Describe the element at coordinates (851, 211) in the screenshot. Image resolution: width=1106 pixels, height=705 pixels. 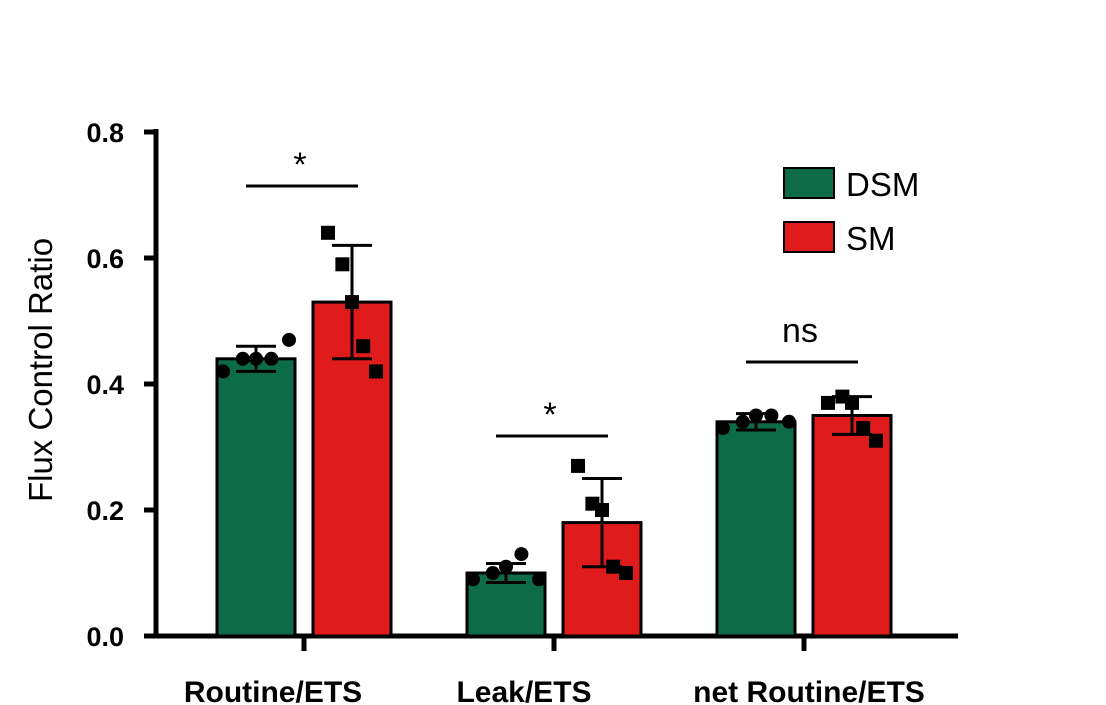
I see `legend: DSM SM` at that location.